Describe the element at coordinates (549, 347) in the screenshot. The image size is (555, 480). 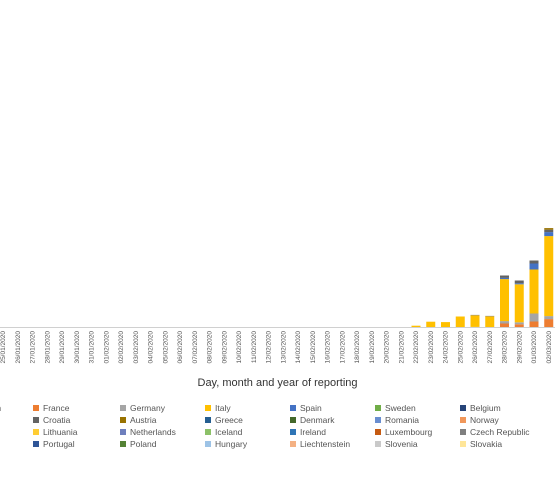
I see `x-tick-label: 02/03/2020` at that location.